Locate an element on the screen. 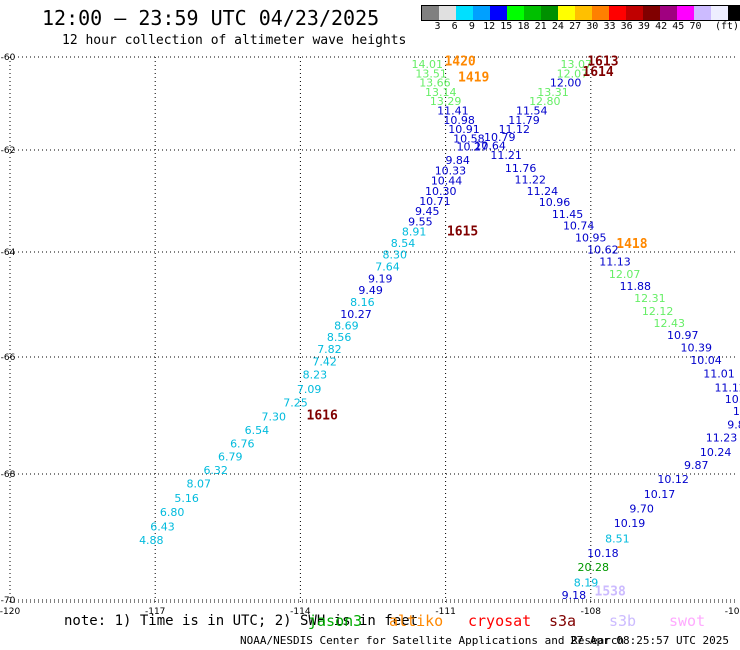  swh-value: 8.56 is located at coordinates (339, 337).